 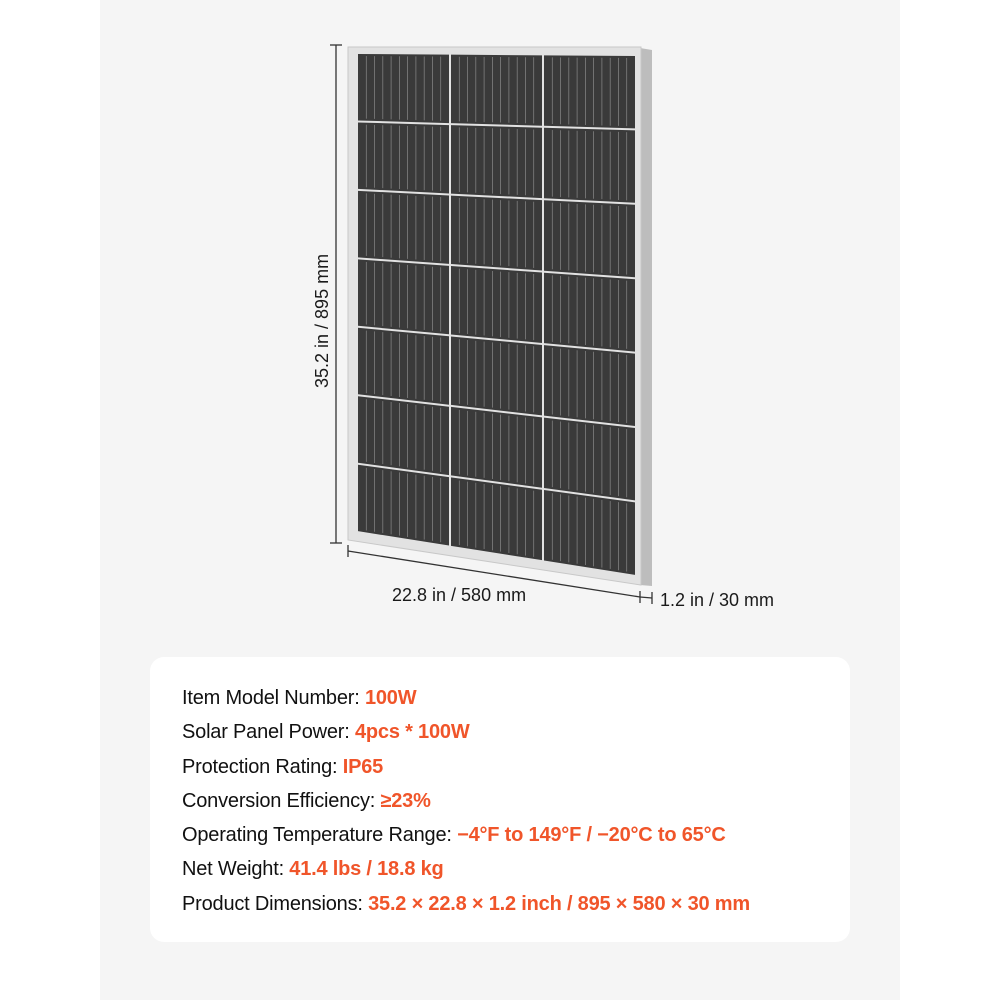 I want to click on width-dimension-label: 22.8 in / 580 mm, so click(x=459, y=595).